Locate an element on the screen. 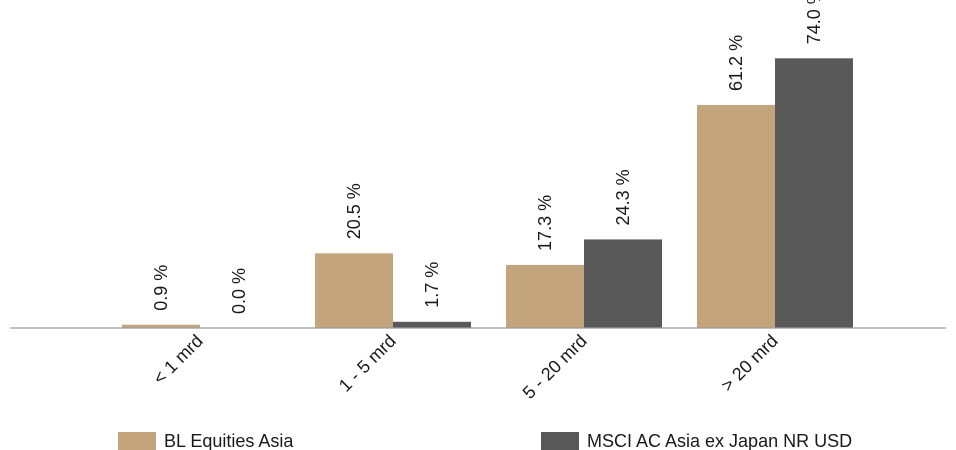 Image resolution: width=956 pixels, height=450 pixels. data-label-bl-equities-asia-0: 0.9 % is located at coordinates (161, 288).